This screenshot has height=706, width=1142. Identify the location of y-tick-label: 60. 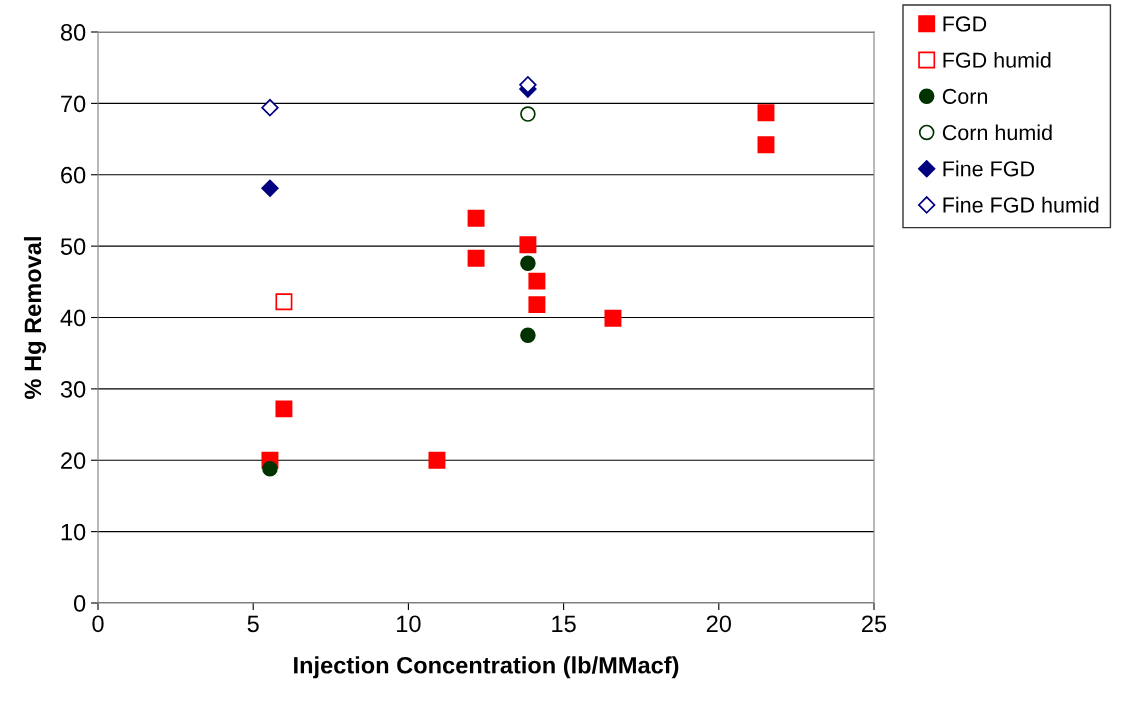
(73, 175).